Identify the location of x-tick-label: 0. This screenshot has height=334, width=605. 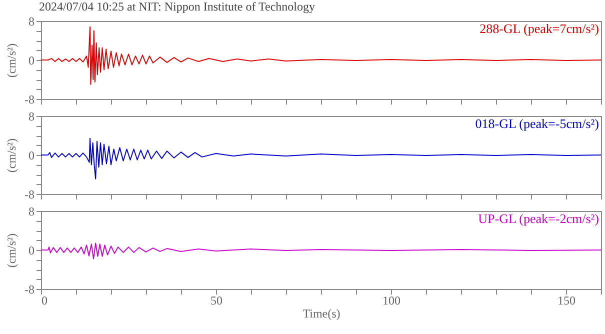
(45, 301).